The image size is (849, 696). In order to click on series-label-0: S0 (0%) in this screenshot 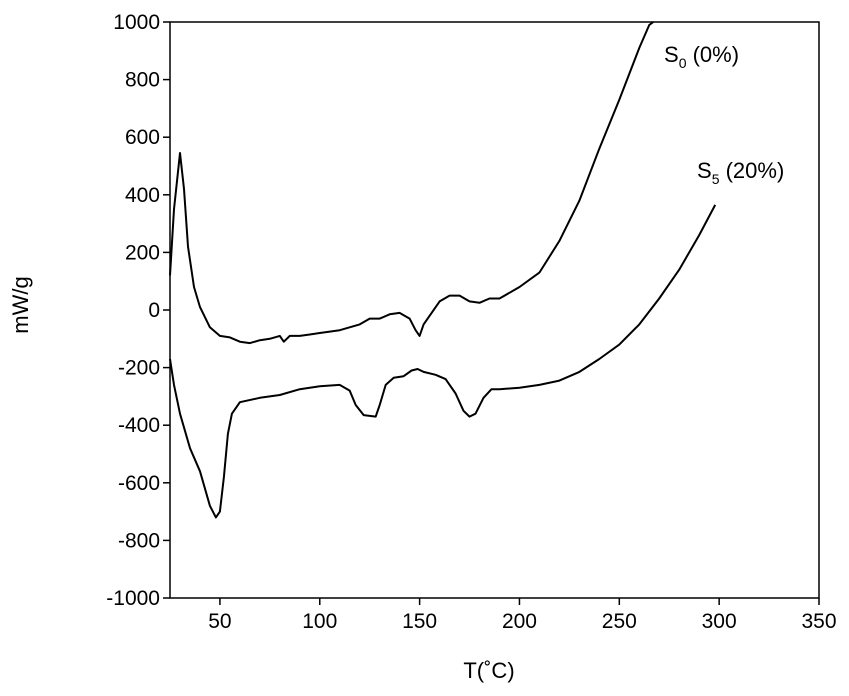, I will do `click(701, 56)`.